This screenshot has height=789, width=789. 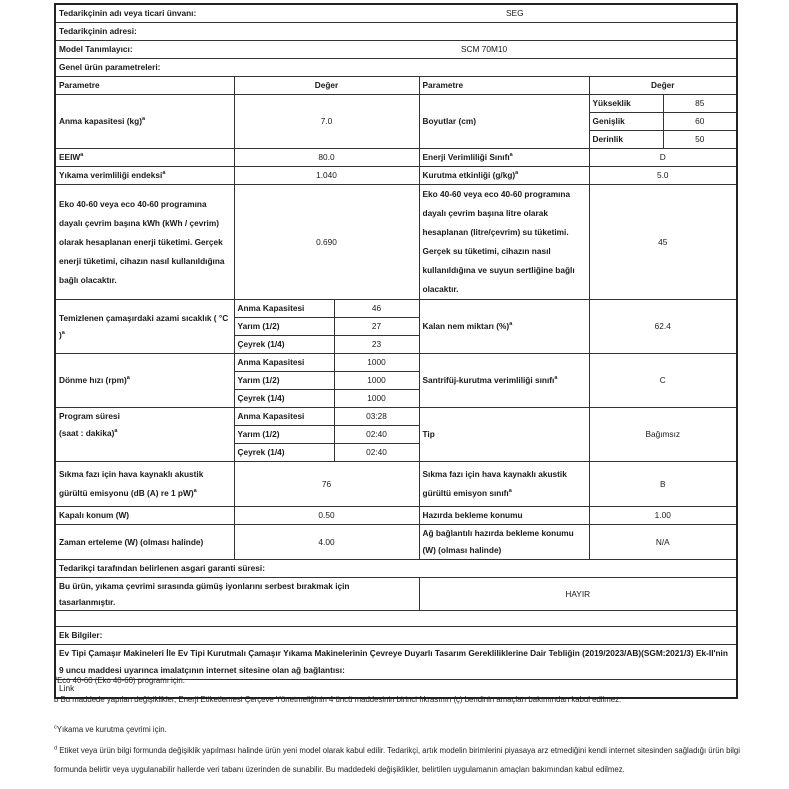 I want to click on off-mode-value: 0.50, so click(x=326, y=515).